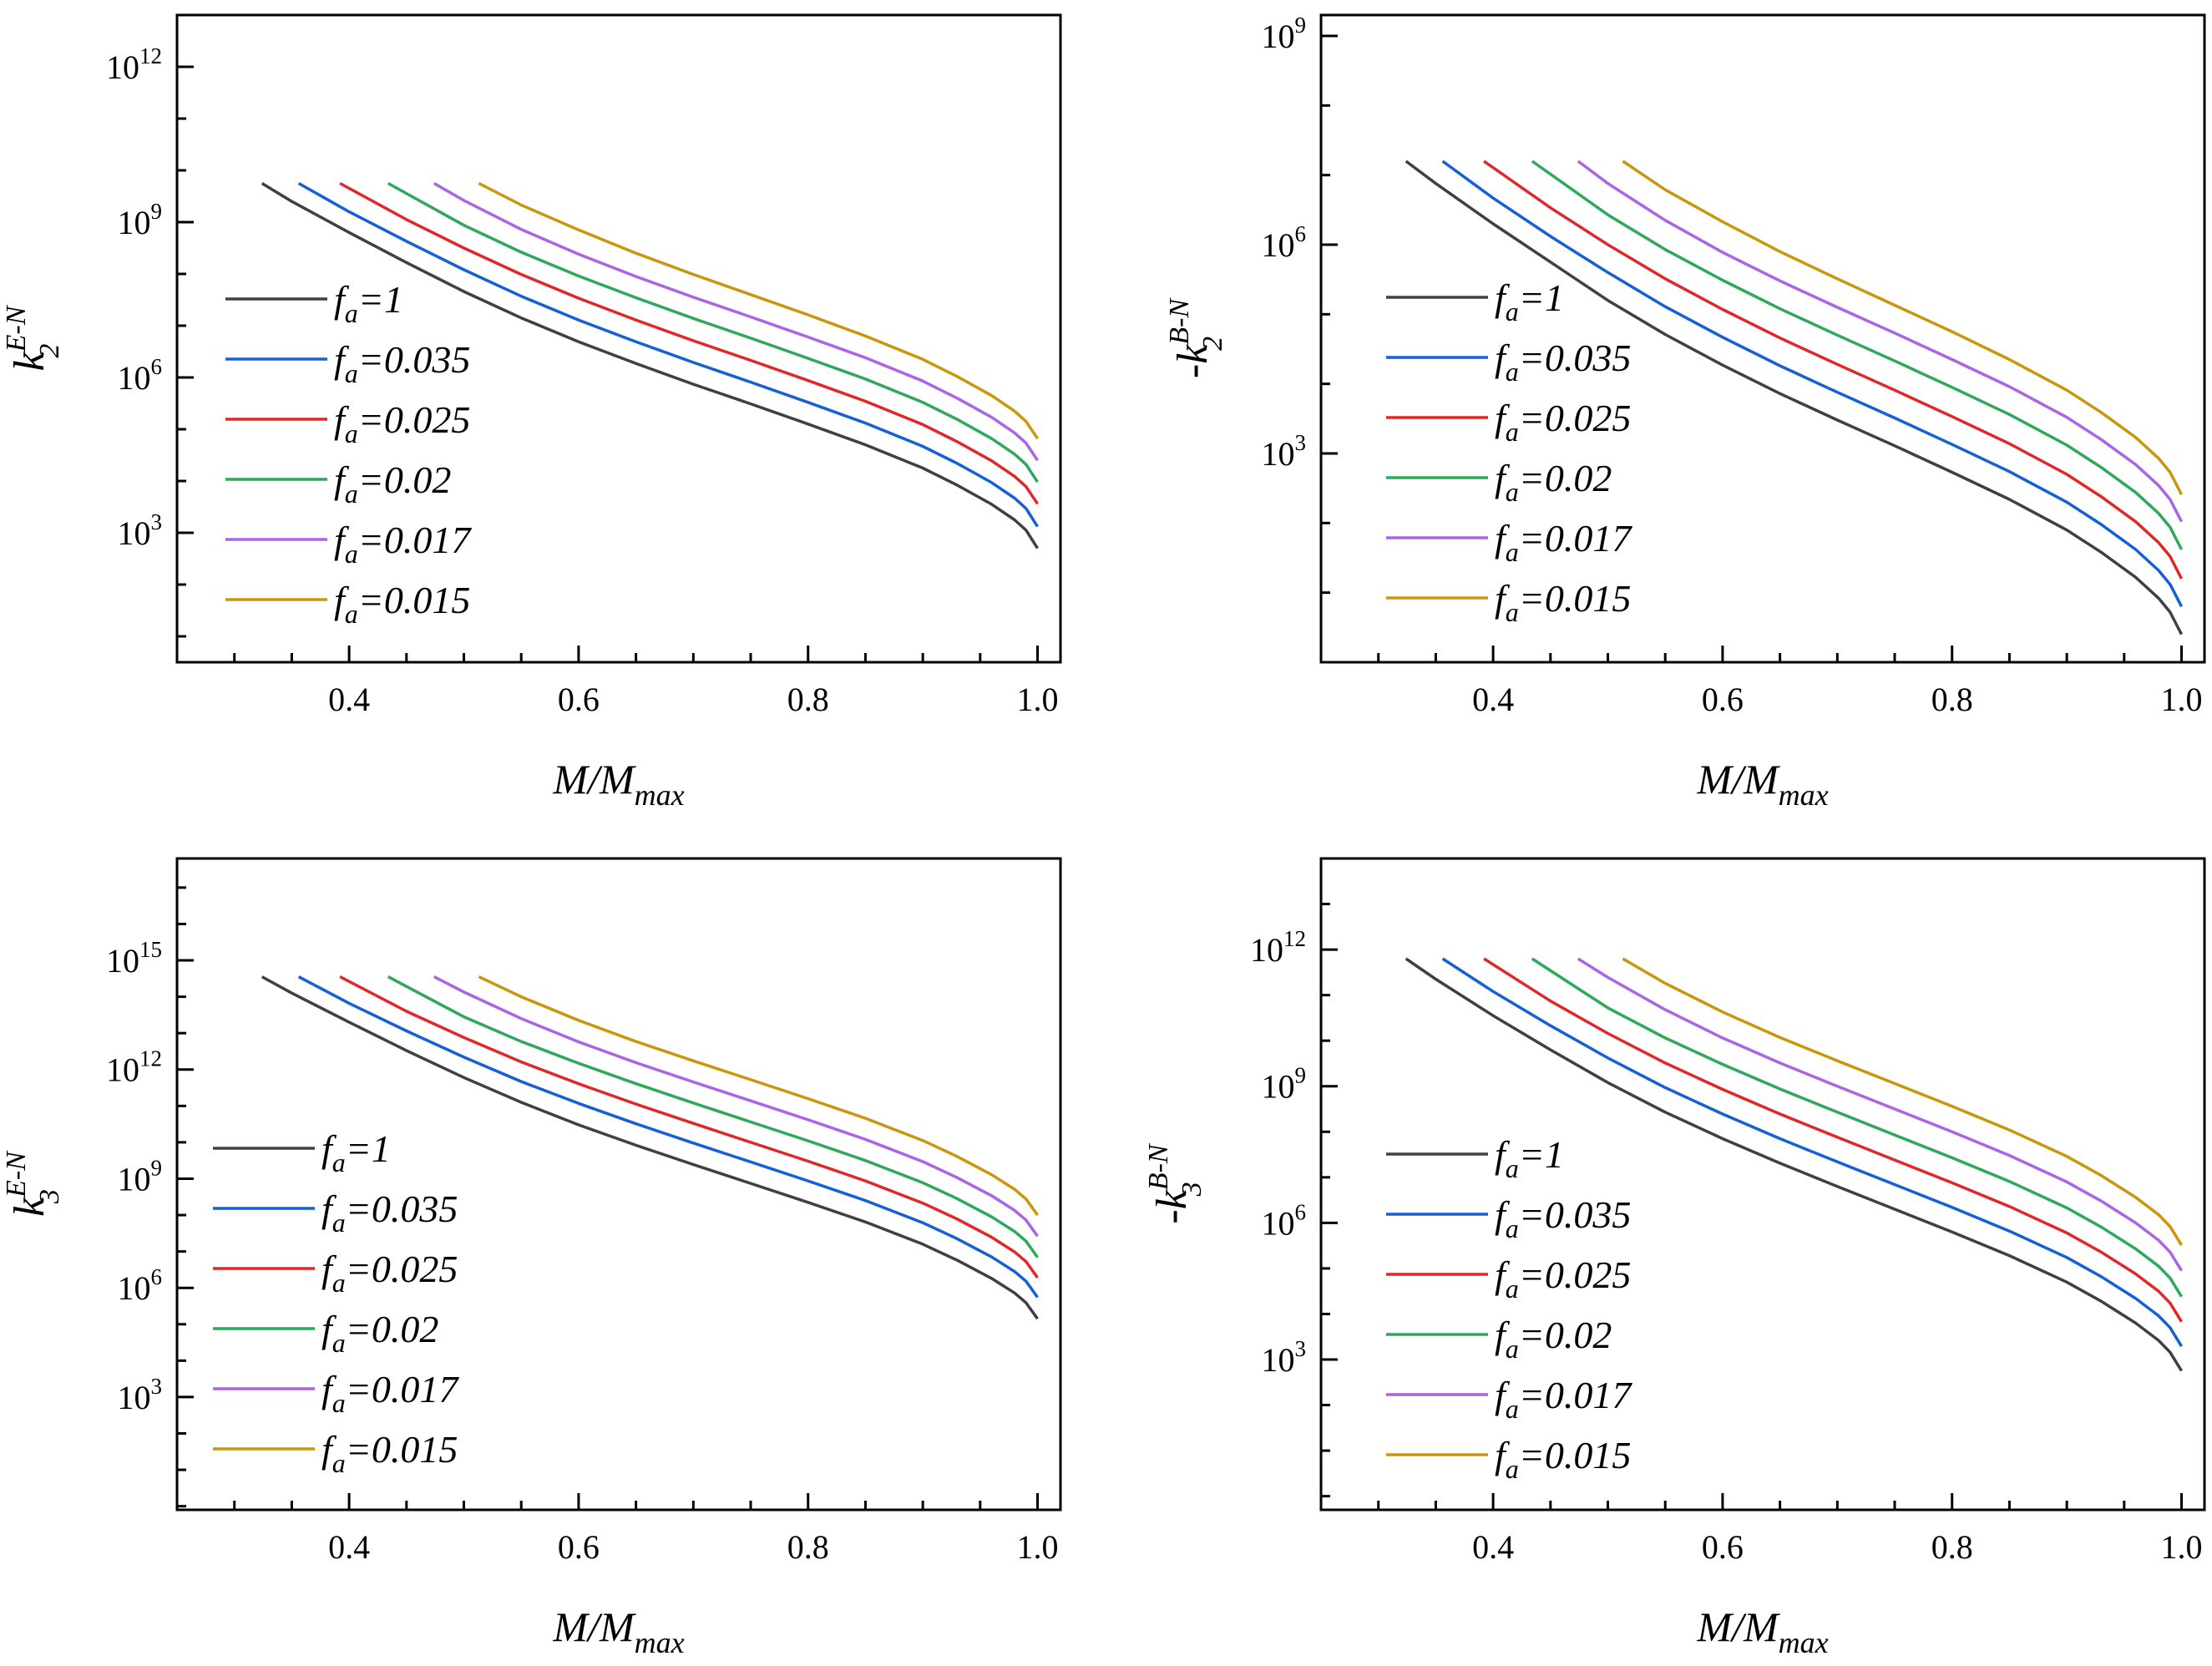 This screenshot has width=2212, height=1666. What do you see at coordinates (33, 1183) in the screenshot?
I see `y-axis-label: kE-N3` at bounding box center [33, 1183].